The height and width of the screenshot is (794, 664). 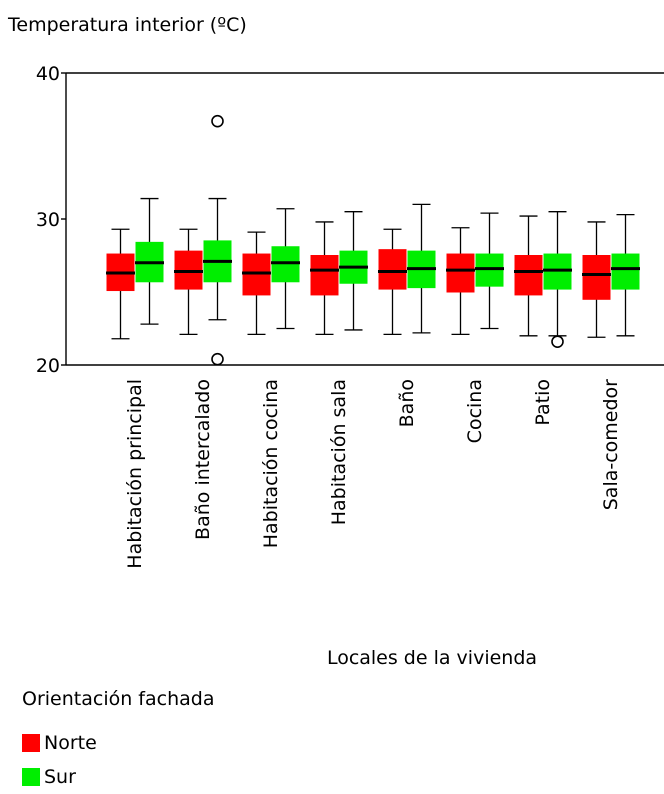 I want to click on y-tick-label: 30, so click(x=48, y=220).